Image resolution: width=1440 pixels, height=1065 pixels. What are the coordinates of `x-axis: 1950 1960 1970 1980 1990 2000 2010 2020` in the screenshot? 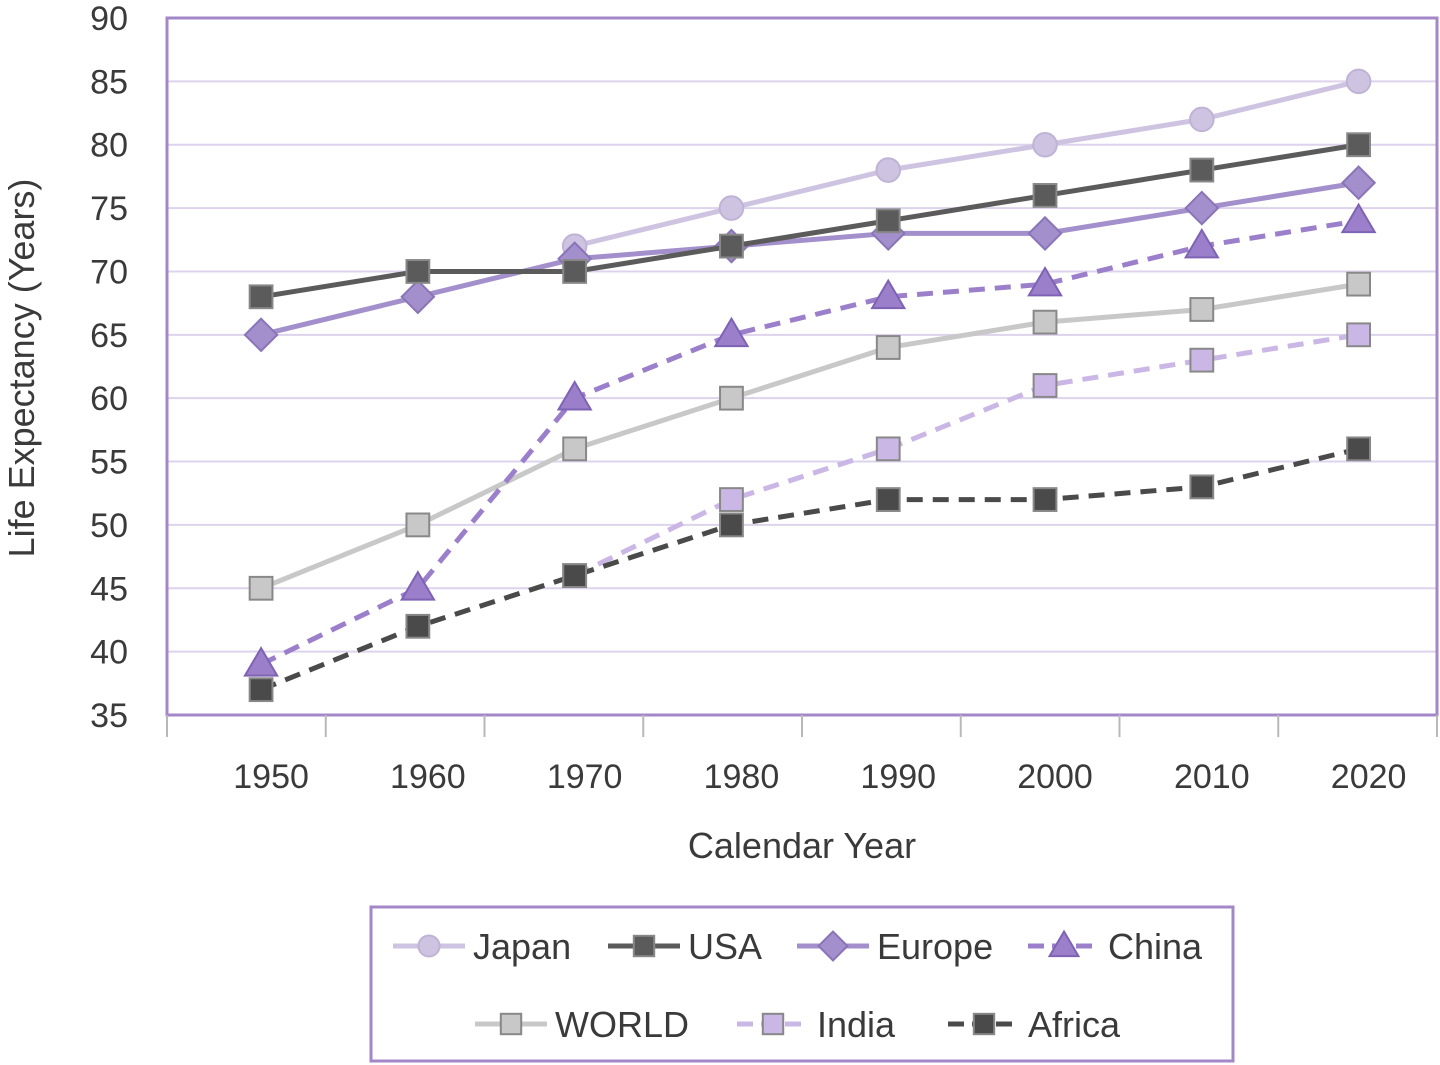 It's located at (802, 755).